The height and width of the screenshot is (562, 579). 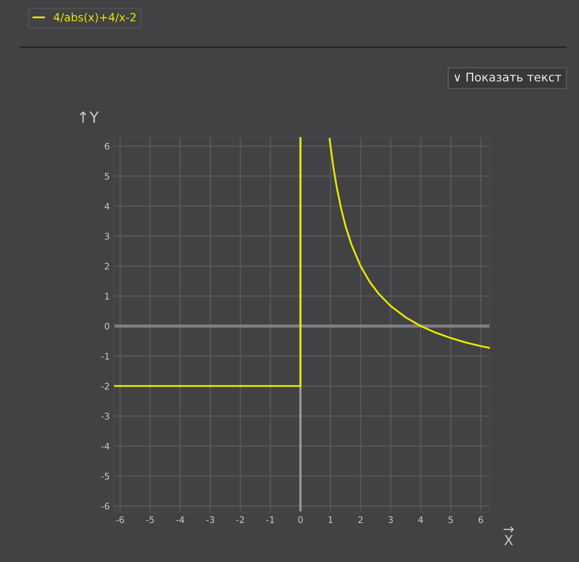 I want to click on x-axis-title: → X, so click(x=509, y=536).